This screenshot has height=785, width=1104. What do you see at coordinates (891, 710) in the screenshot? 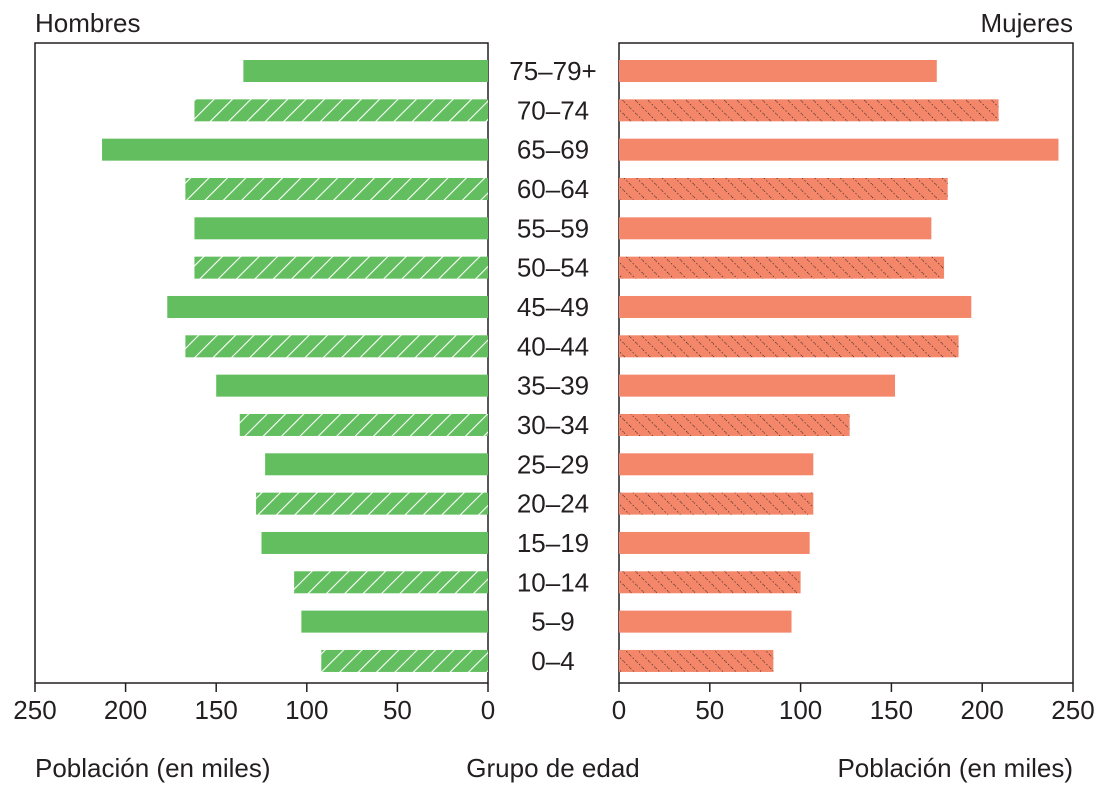
I see `right-tick-label-150: 150` at bounding box center [891, 710].